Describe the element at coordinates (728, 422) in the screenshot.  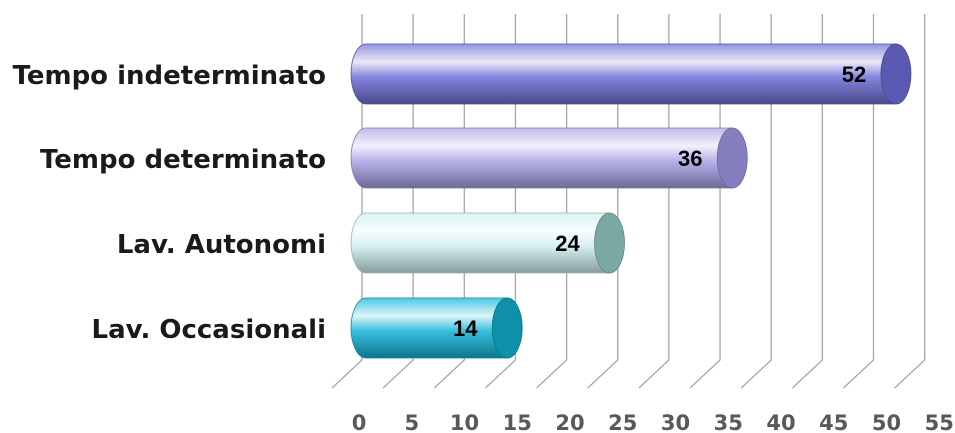
I see `x-tick-label: 35` at that location.